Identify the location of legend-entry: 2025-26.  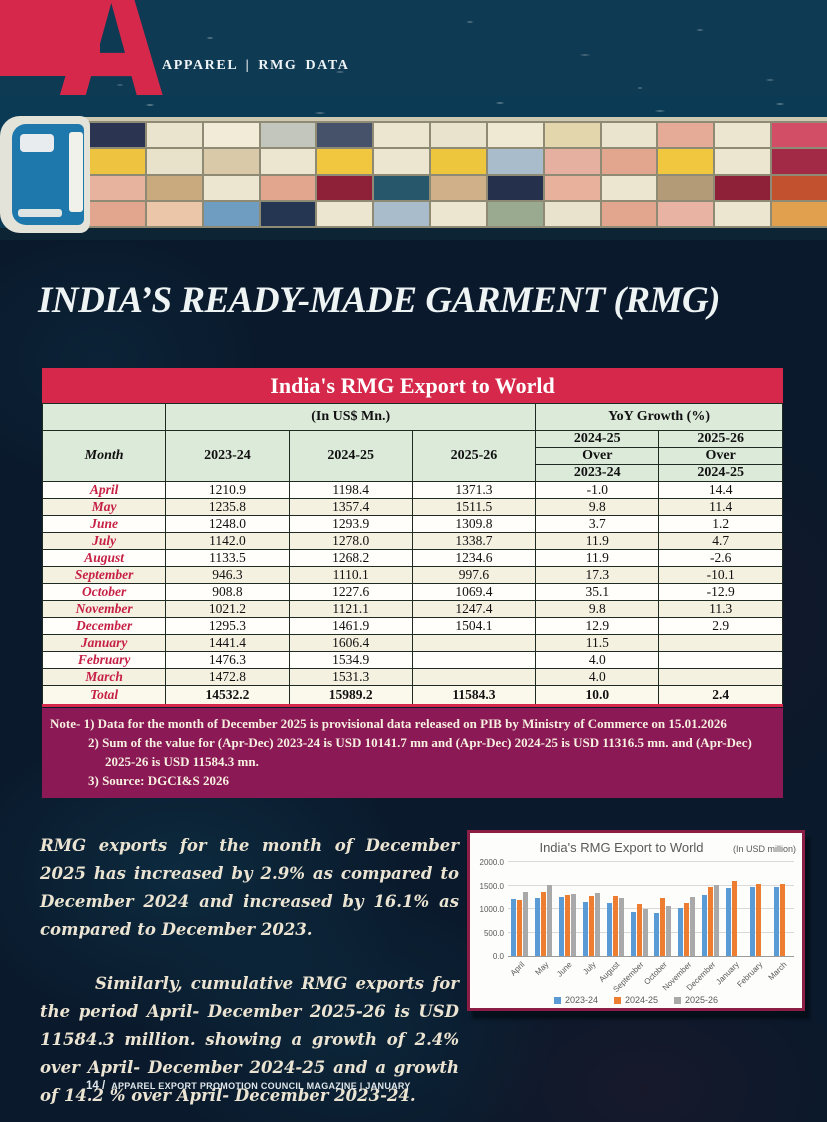
(696, 1000).